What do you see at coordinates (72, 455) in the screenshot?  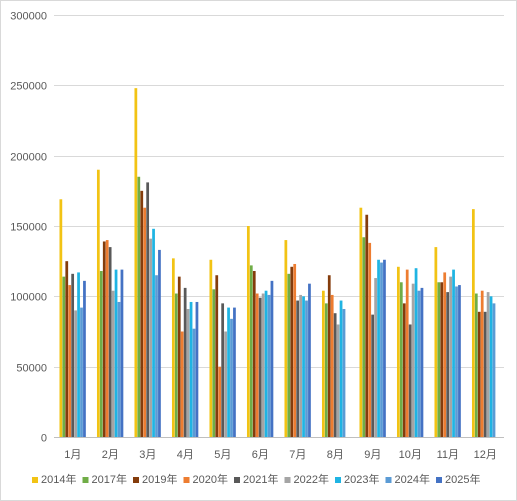 I see `x-tick-label: 1月` at bounding box center [72, 455].